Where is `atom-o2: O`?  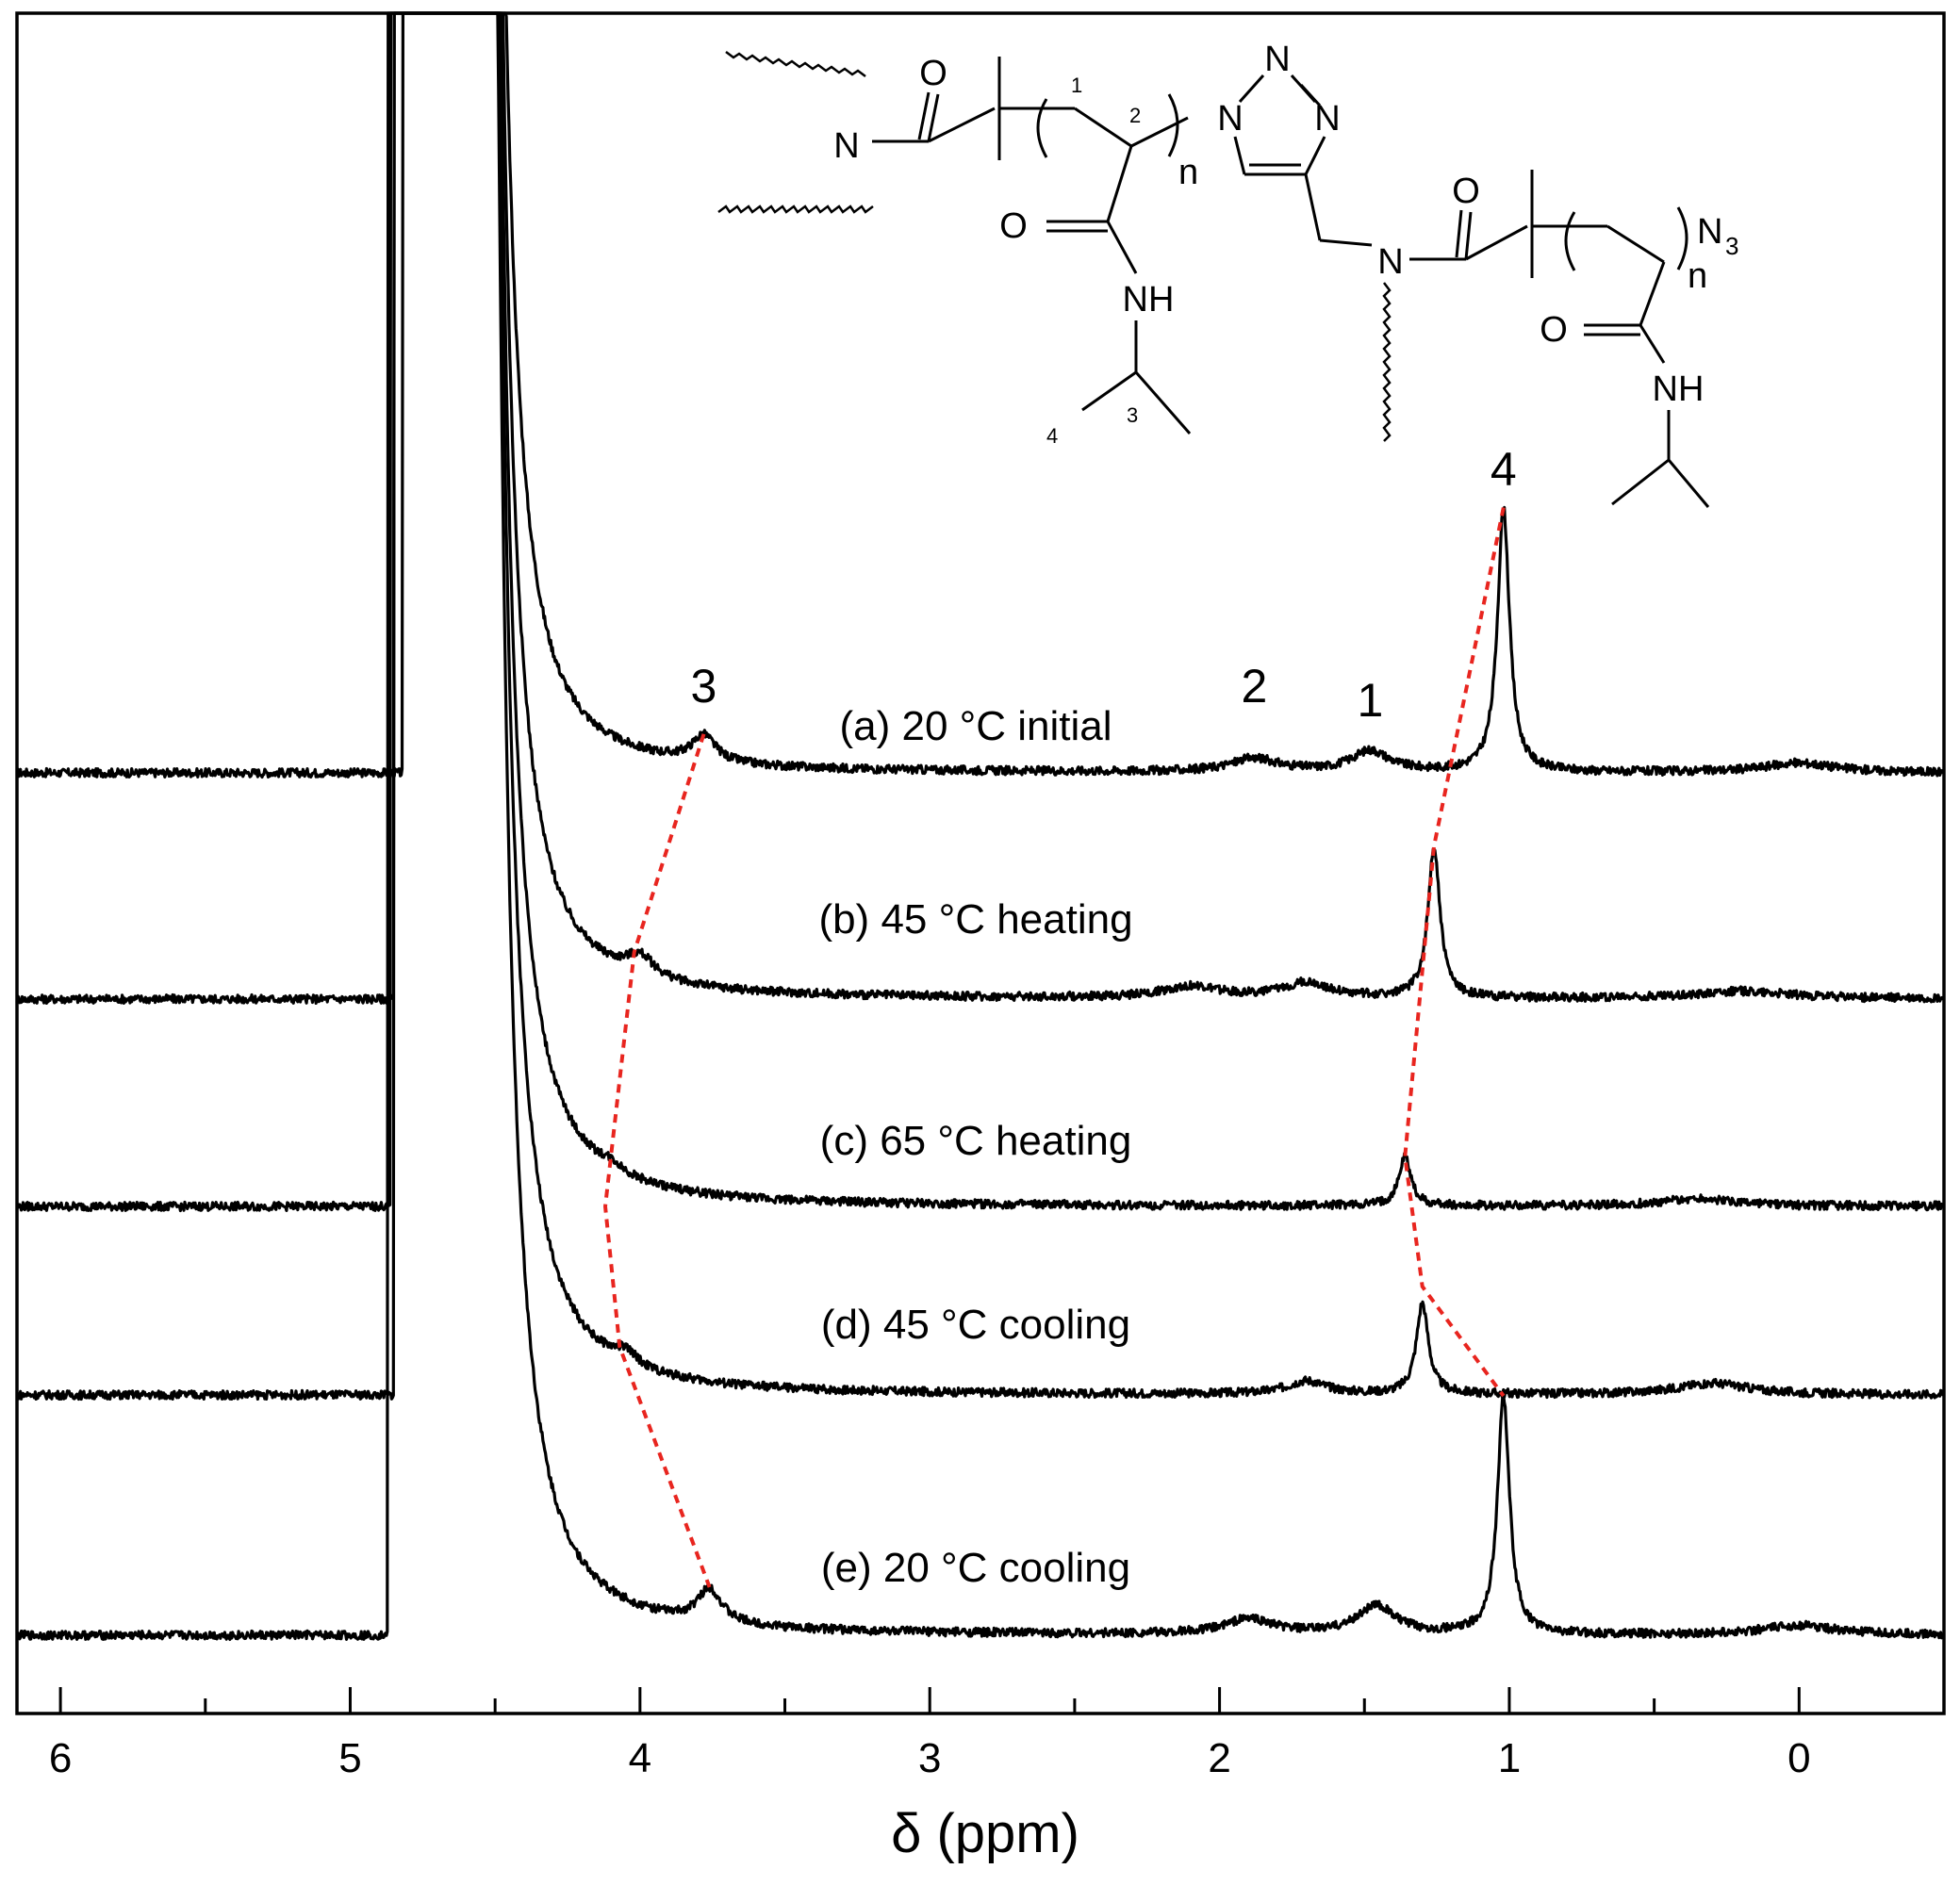
atom-o2: O is located at coordinates (1013, 226).